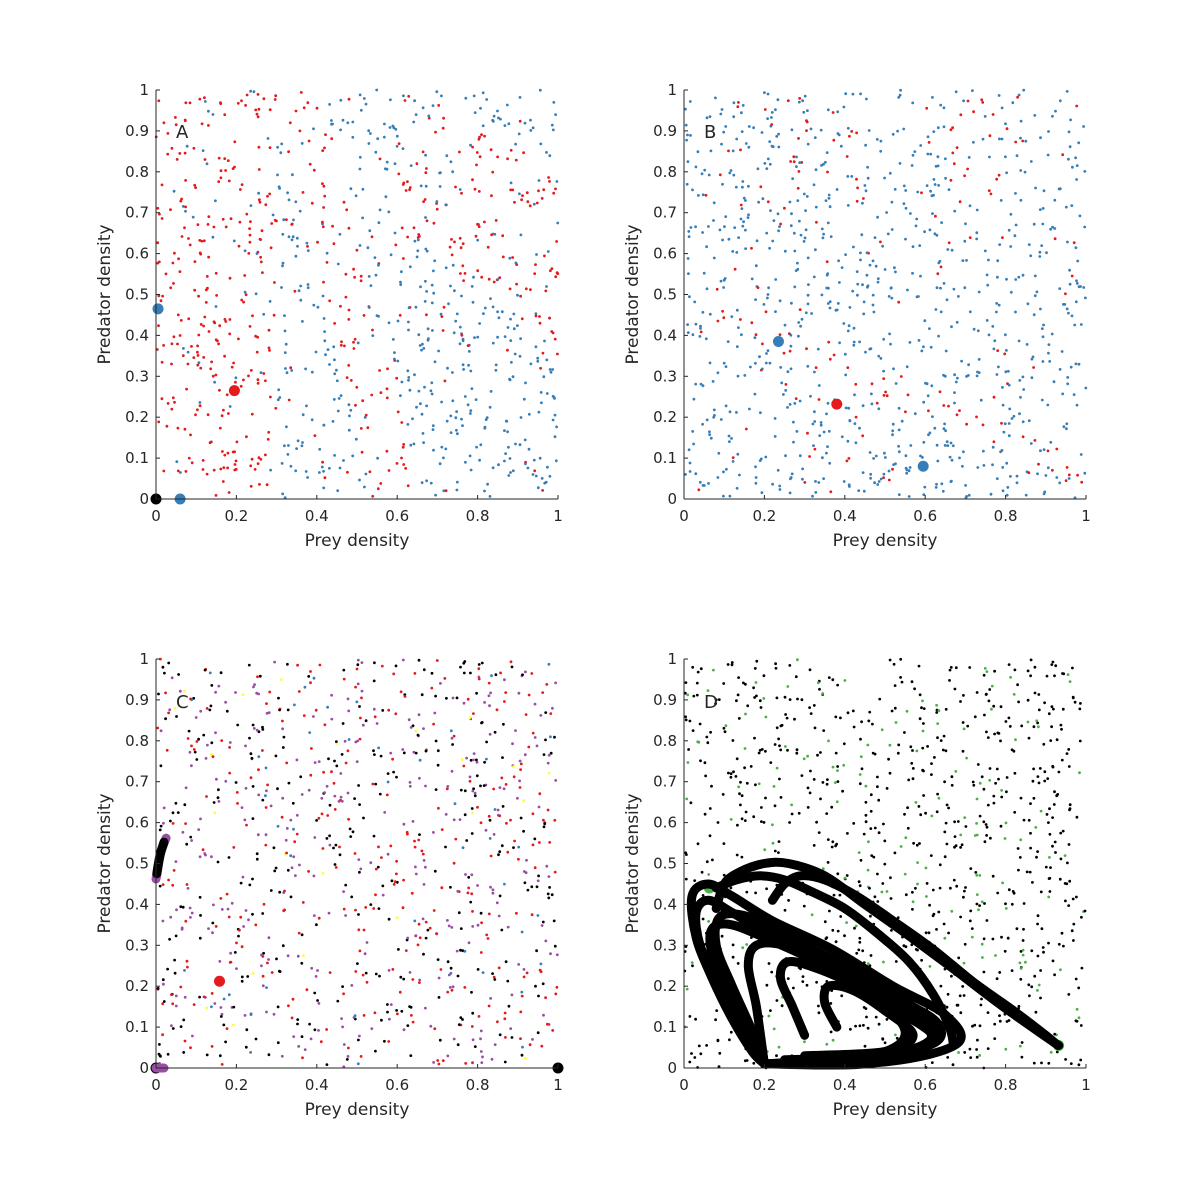  What do you see at coordinates (144, 499) in the screenshot?
I see `y-tick-label: 0` at bounding box center [144, 499].